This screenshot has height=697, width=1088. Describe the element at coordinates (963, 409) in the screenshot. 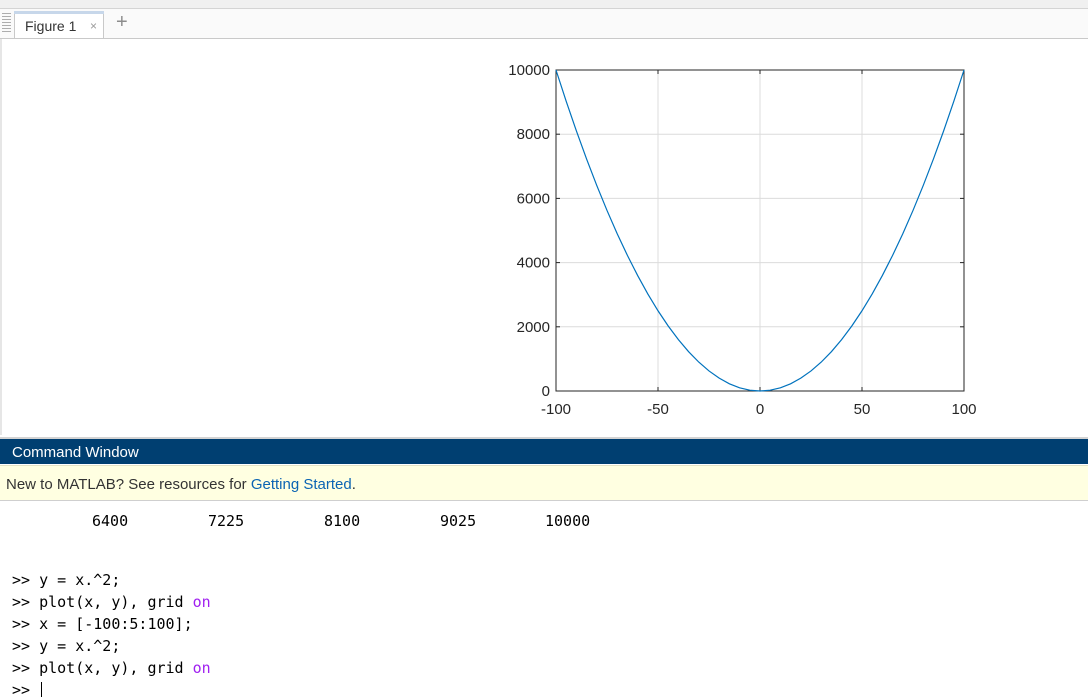

I see `x-tick-label: 100` at that location.